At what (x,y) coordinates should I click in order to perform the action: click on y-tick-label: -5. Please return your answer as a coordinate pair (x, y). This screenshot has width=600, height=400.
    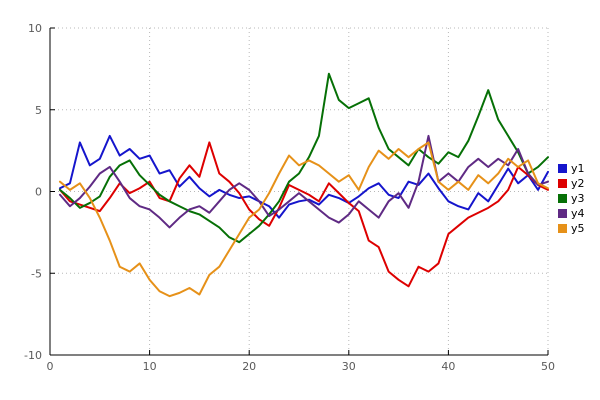
    Looking at the image, I should click on (36, 273).